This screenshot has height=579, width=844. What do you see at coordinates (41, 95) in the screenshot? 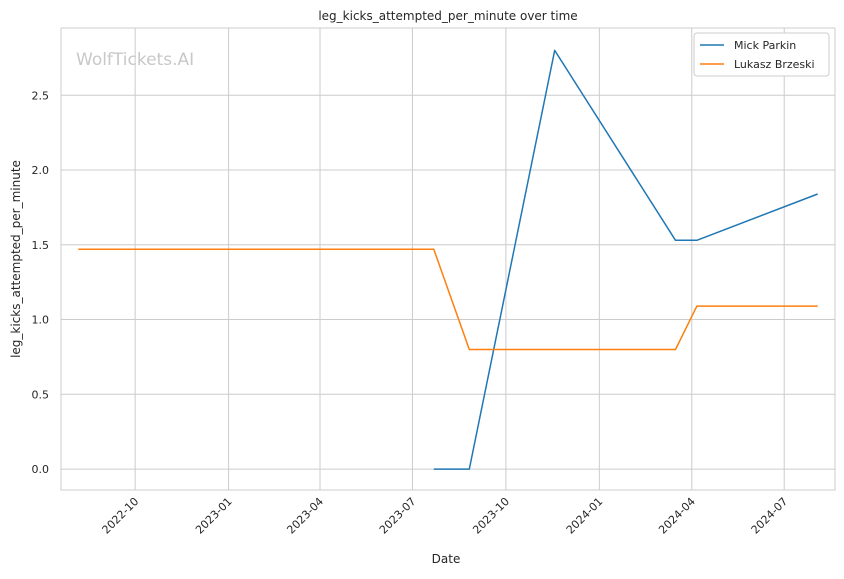
I see `y-tick-label: 2.5` at bounding box center [41, 95].